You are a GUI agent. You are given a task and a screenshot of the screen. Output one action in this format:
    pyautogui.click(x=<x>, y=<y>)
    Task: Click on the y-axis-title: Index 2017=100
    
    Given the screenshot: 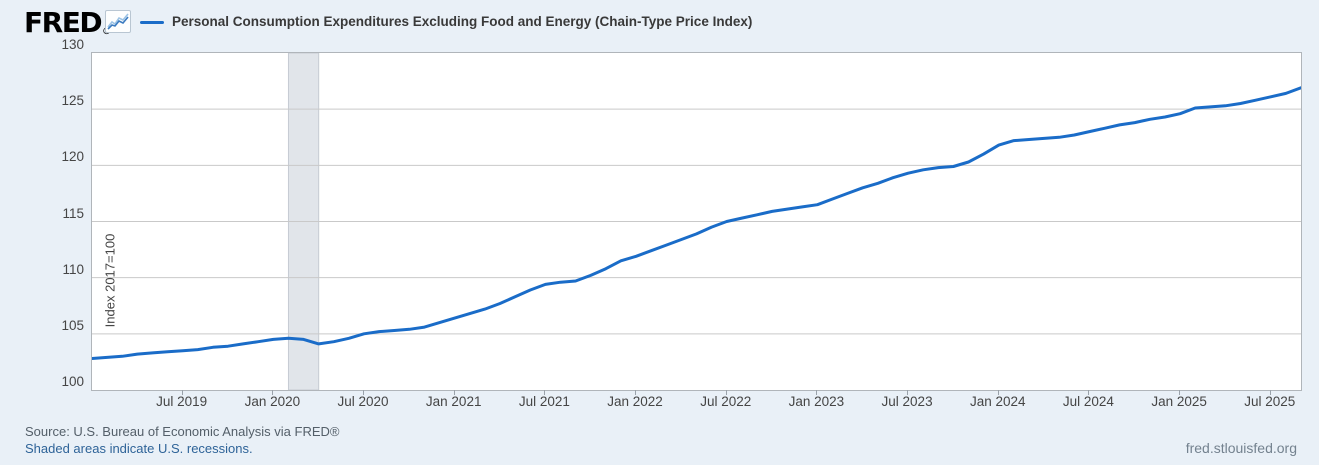 What is the action you would take?
    pyautogui.click(x=110, y=280)
    